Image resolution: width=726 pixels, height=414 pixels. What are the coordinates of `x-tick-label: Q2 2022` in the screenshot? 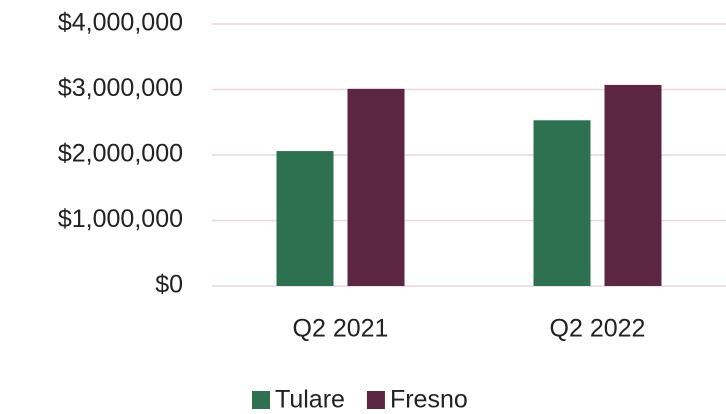 It's located at (598, 329).